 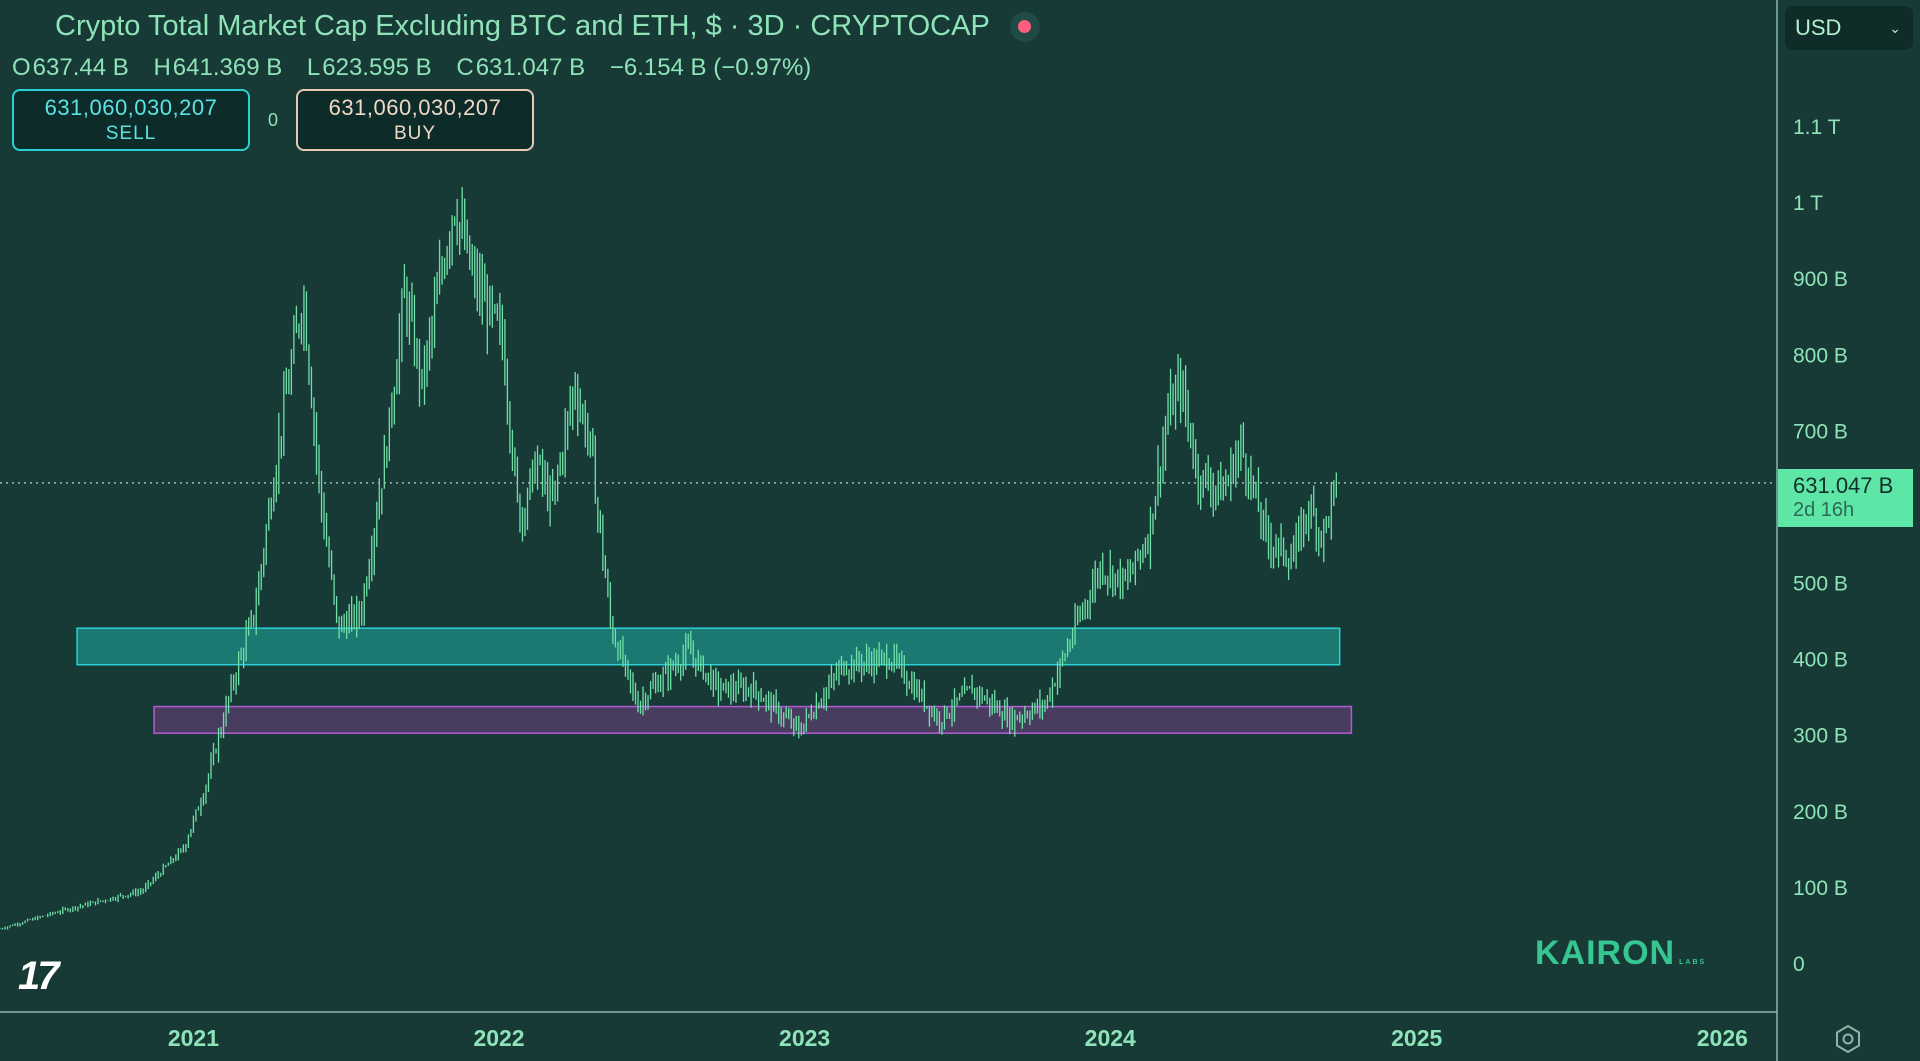 I want to click on x-tick-label: 2025, so click(x=1416, y=1038).